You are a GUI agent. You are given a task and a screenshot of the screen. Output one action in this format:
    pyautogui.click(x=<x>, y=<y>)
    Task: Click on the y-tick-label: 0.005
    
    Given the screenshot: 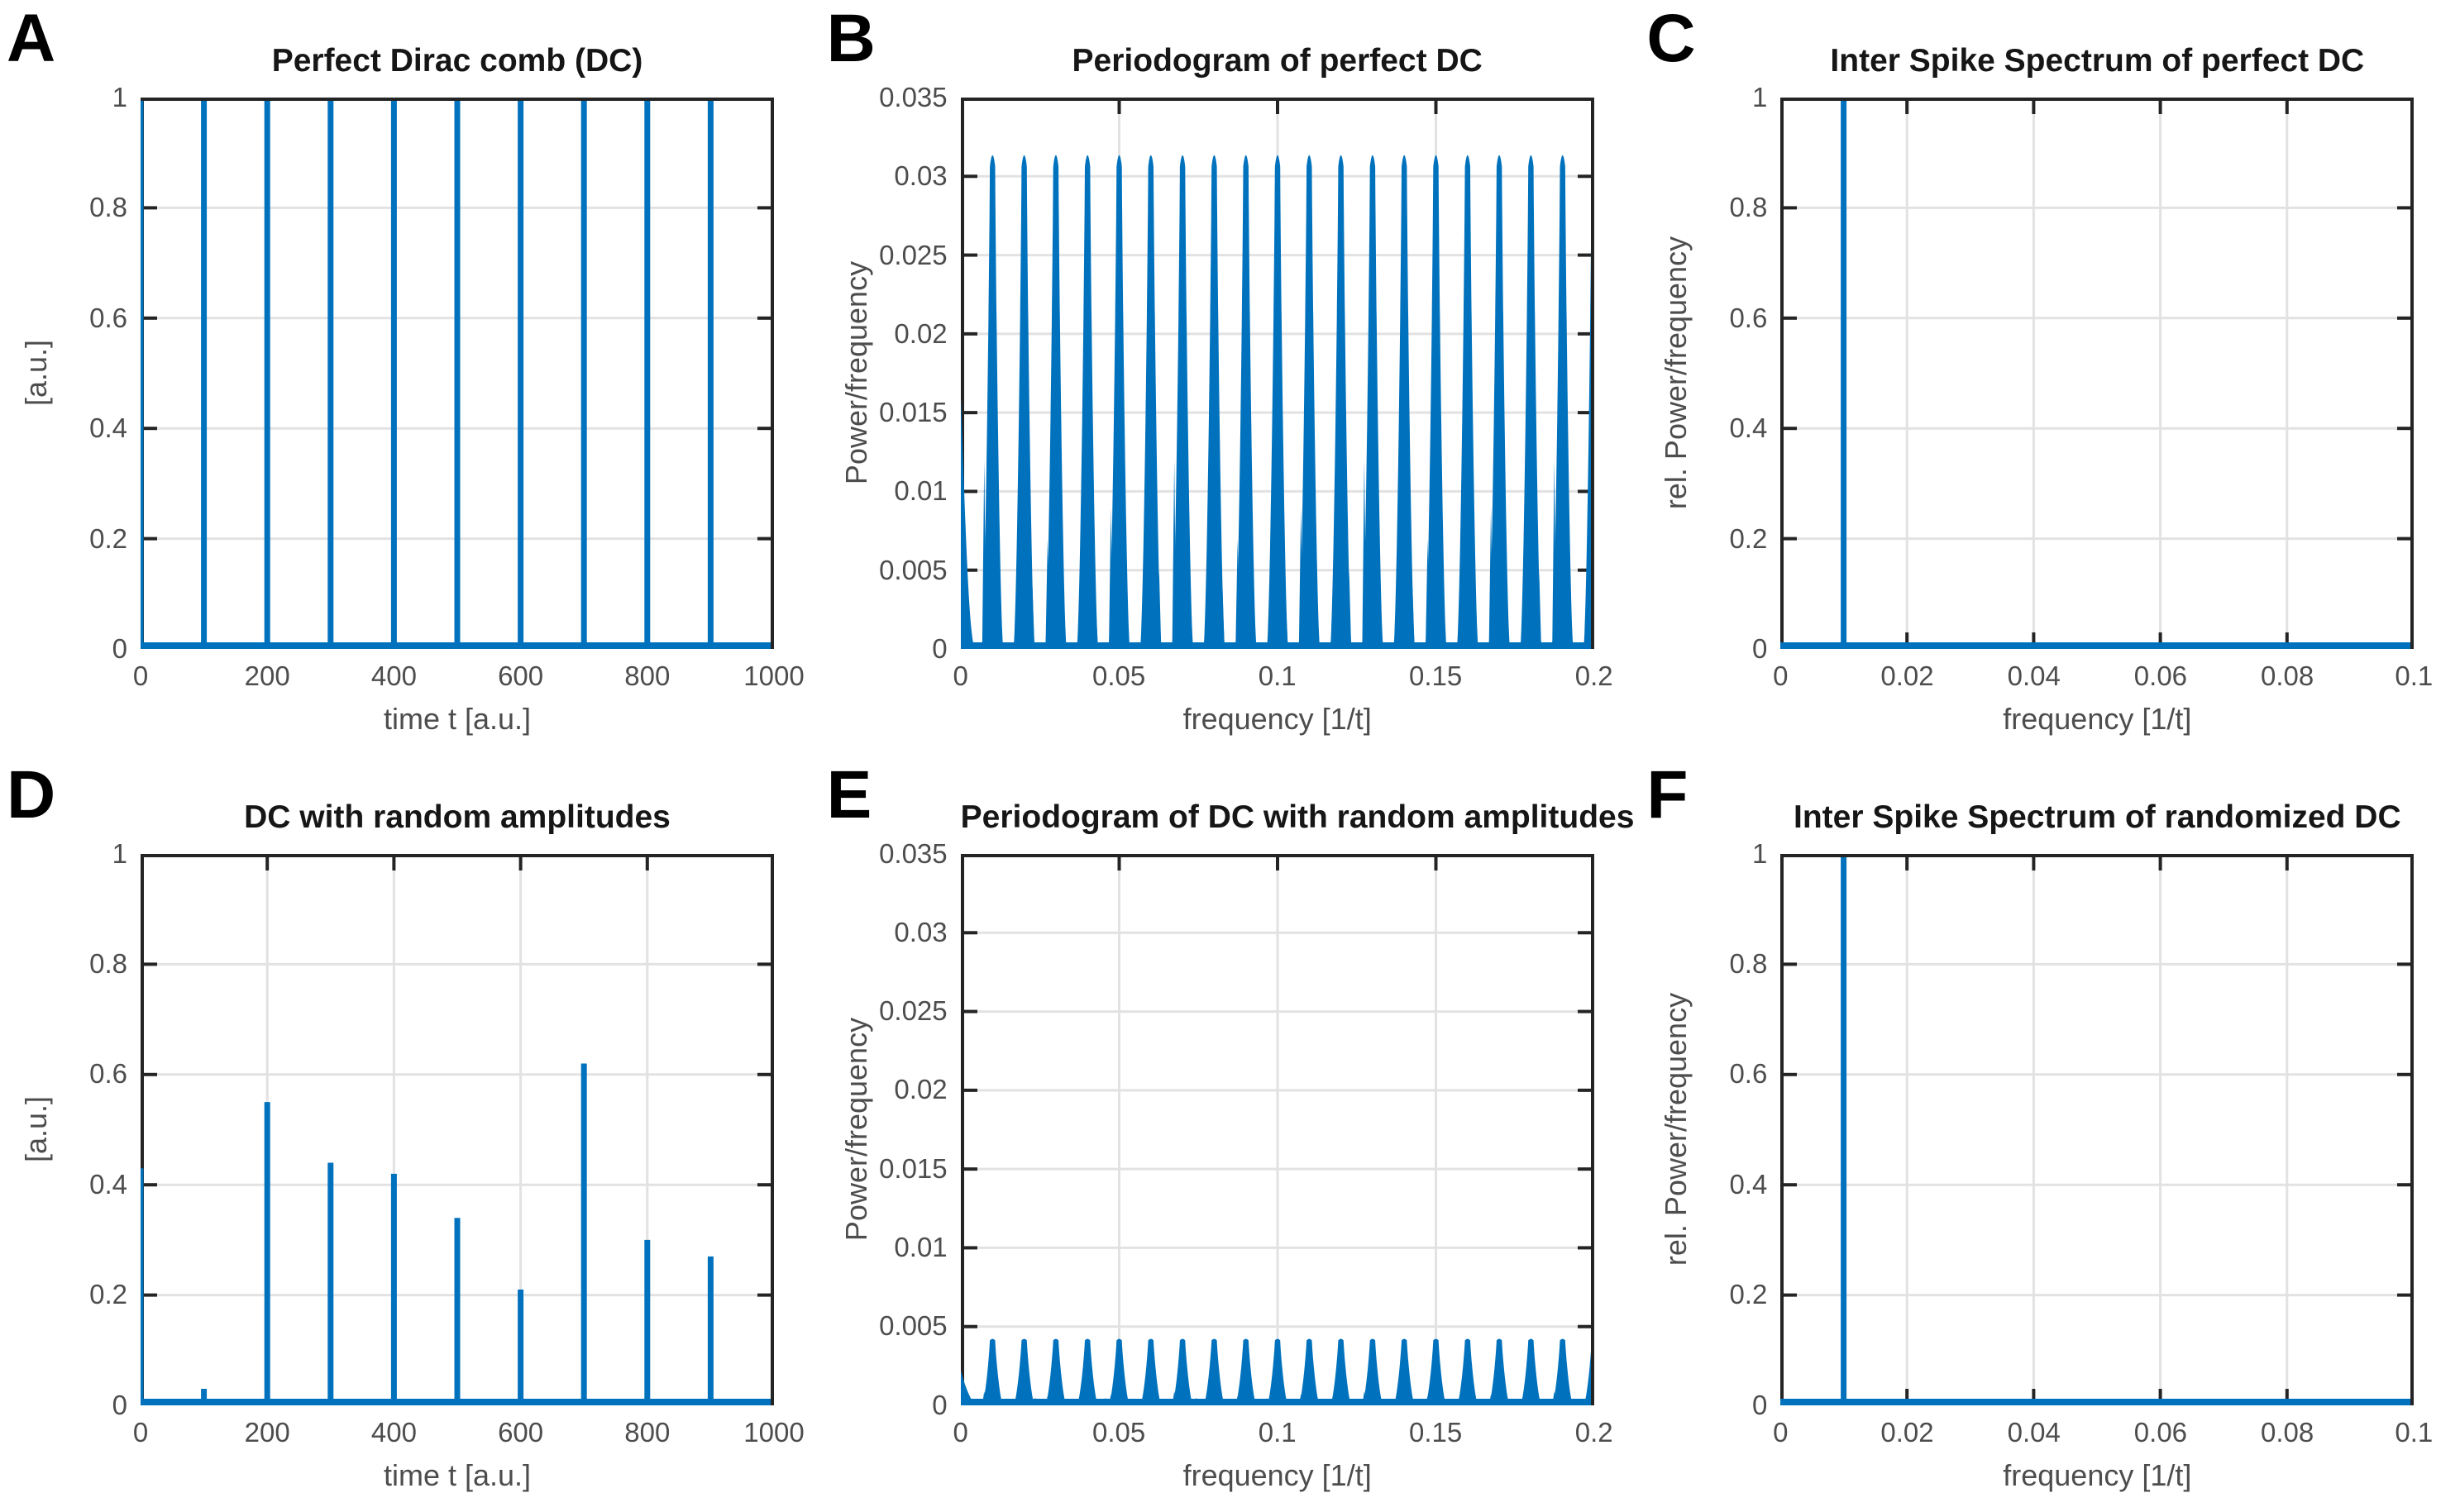 What is the action you would take?
    pyautogui.click(x=913, y=569)
    